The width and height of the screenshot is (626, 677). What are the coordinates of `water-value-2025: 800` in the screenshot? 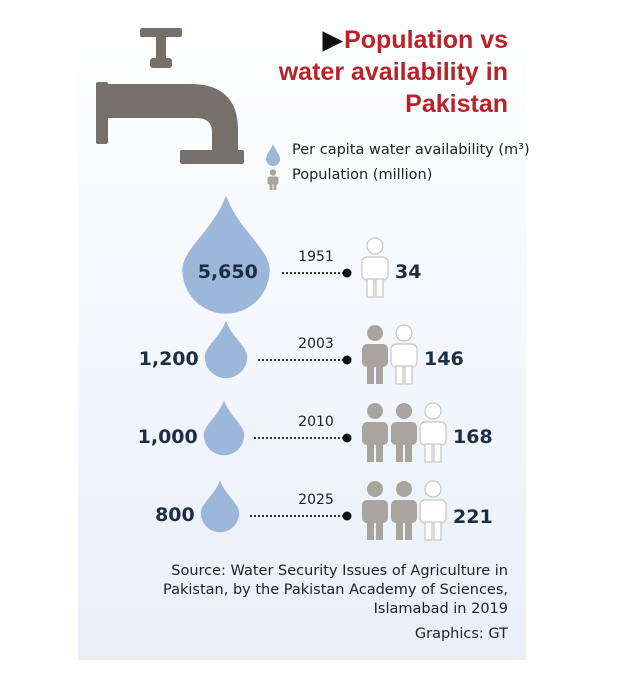 It's located at (175, 515).